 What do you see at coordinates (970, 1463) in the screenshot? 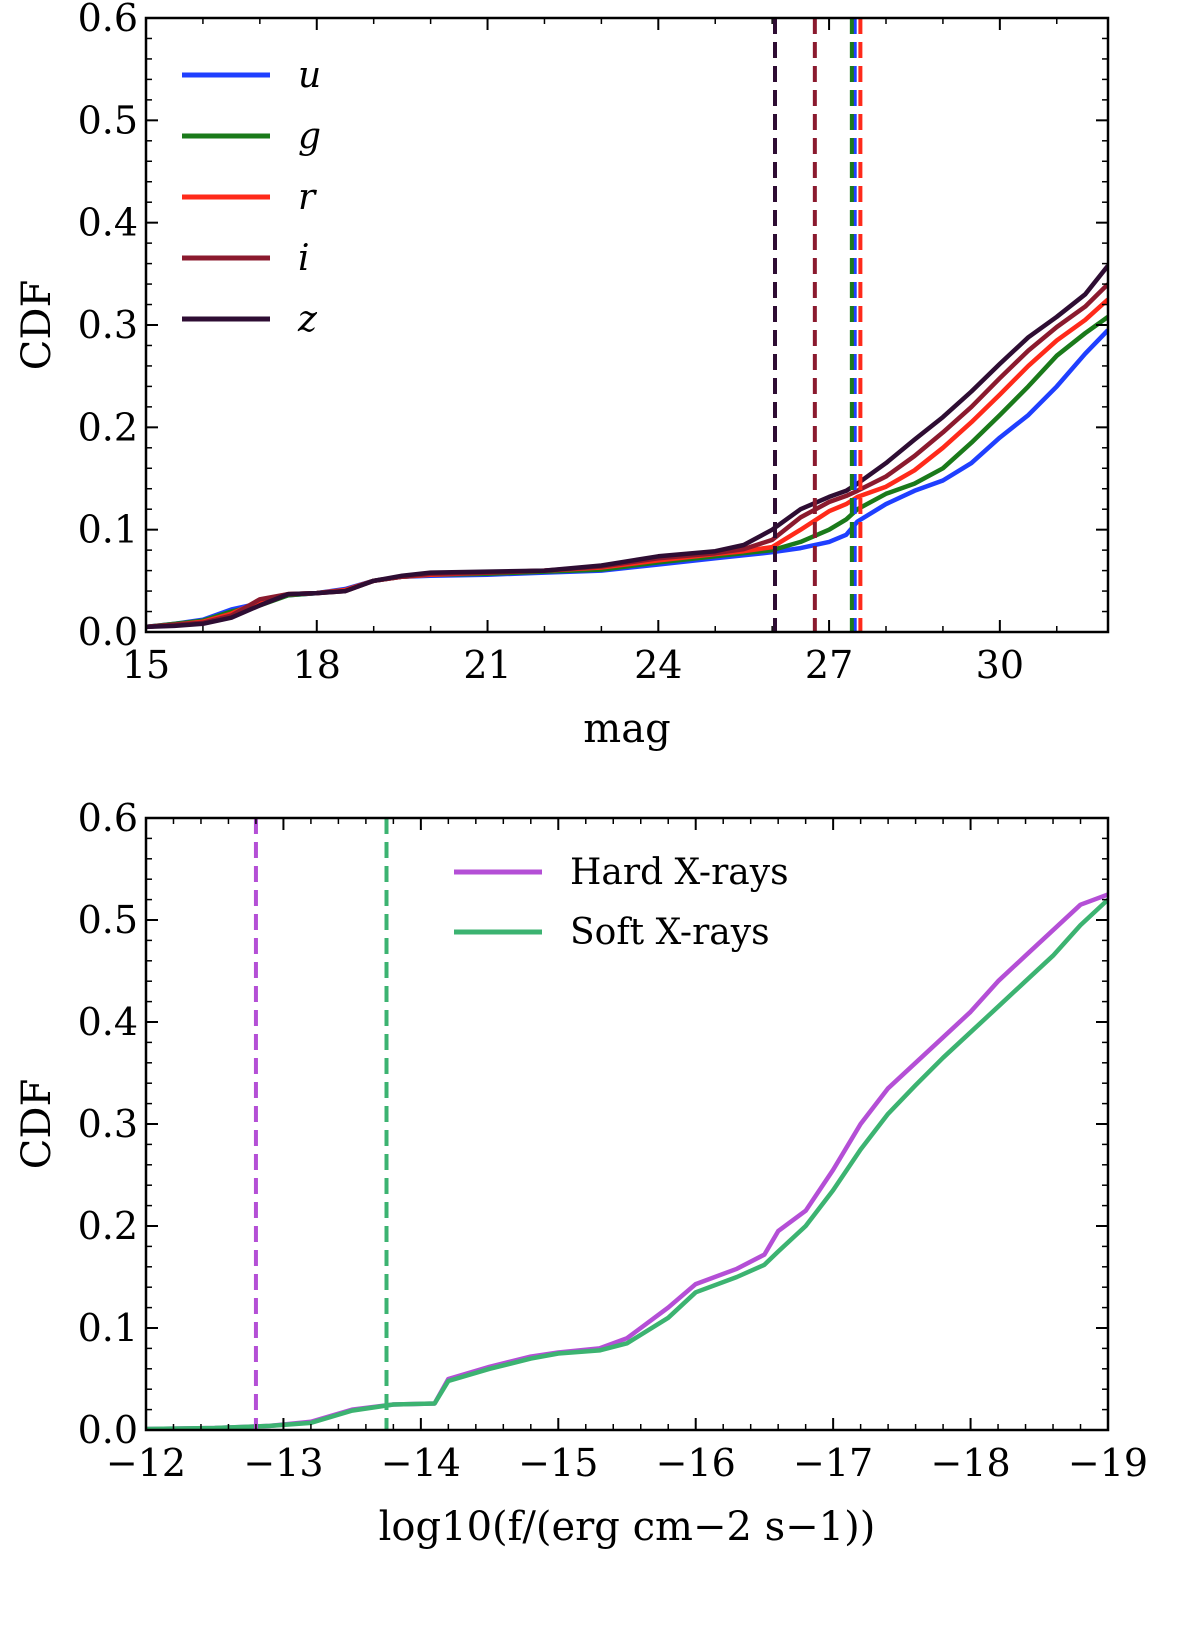
I see `x-tick-label: −18` at bounding box center [970, 1463].